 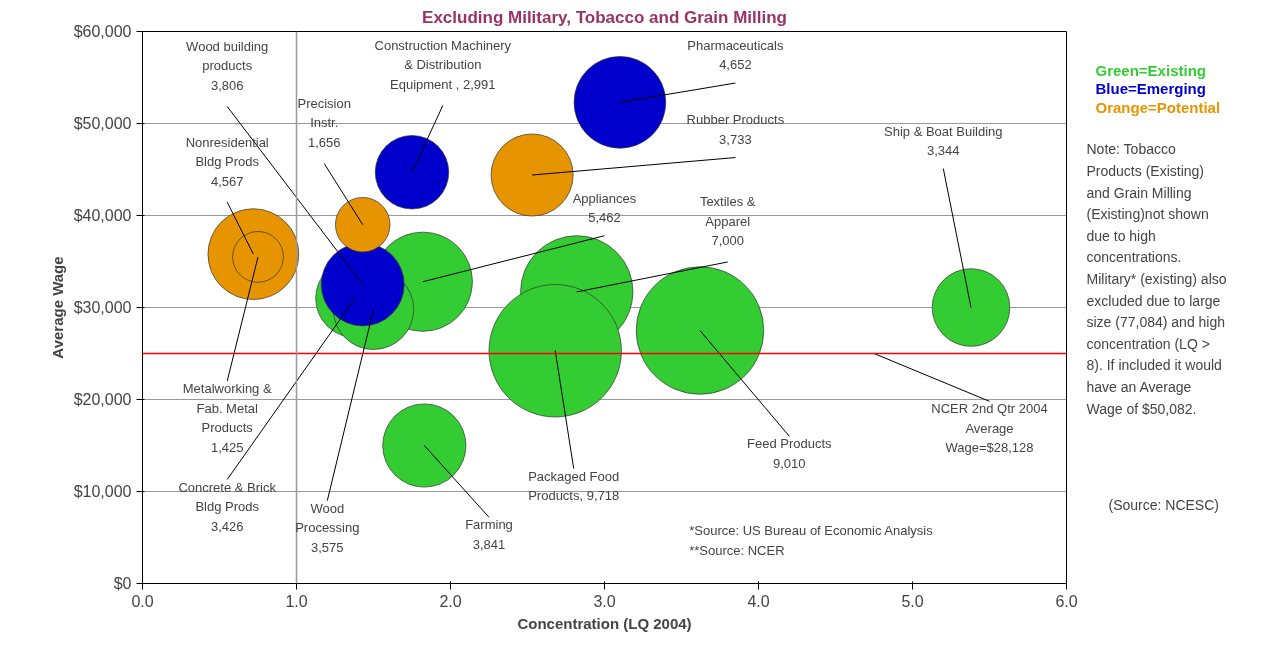 What do you see at coordinates (102, 491) in the screenshot?
I see `y-tick-label: $10,000` at bounding box center [102, 491].